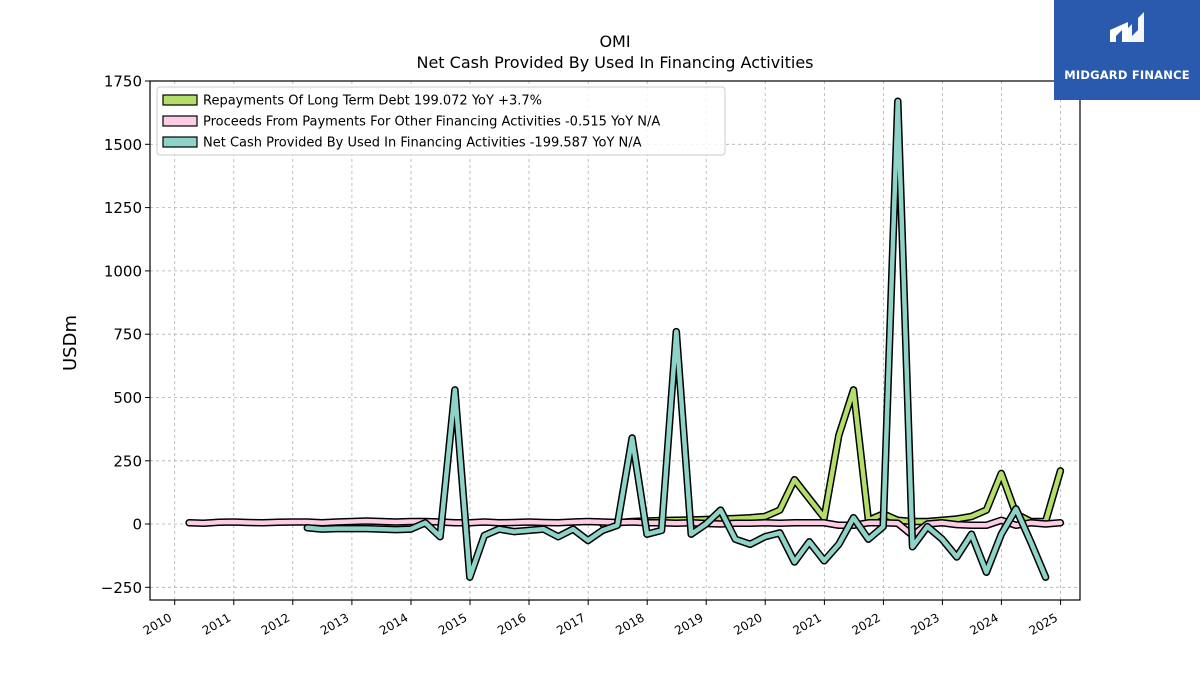  Describe the element at coordinates (121, 588) in the screenshot. I see `y-tick-label: −250` at that location.